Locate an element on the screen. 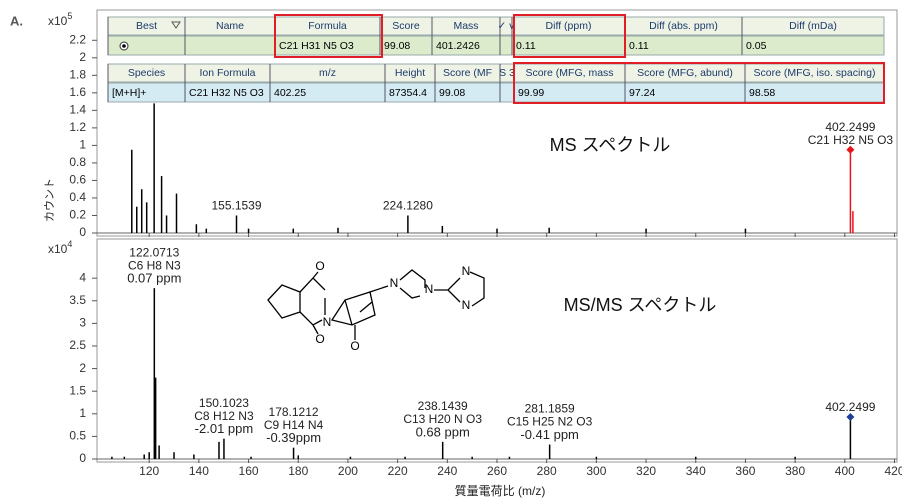  peak-label: 178.1212 is located at coordinates (294, 412).